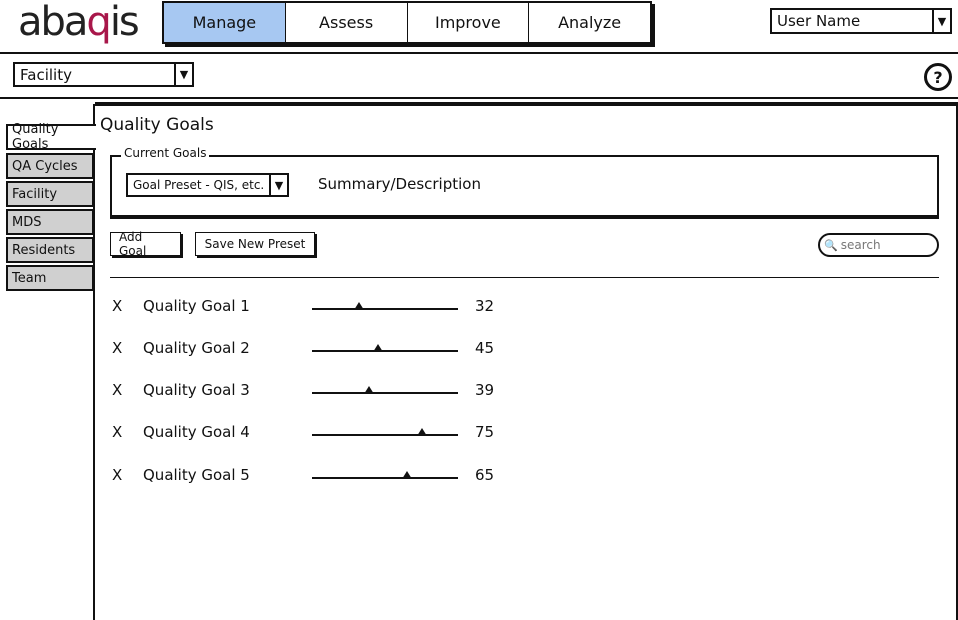  I want to click on page-title: Quality Goals, so click(157, 125).